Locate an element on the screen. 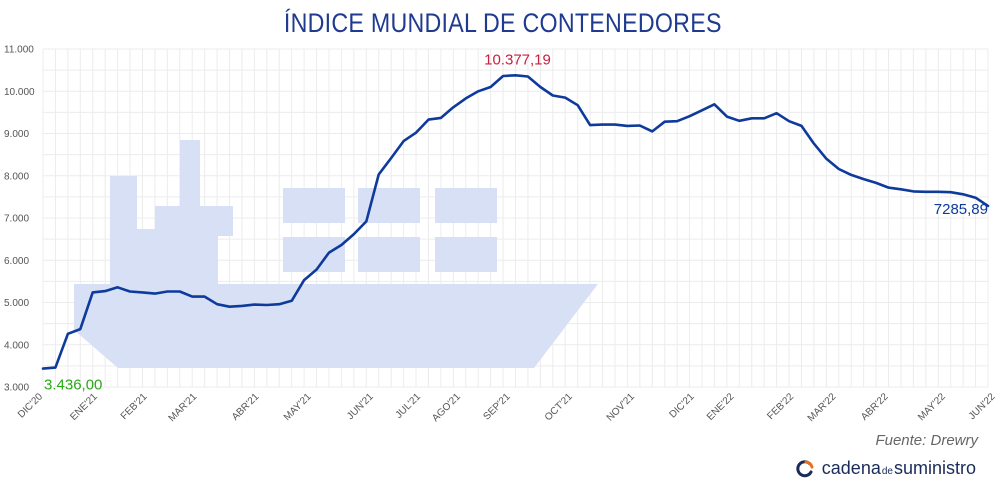 This screenshot has width=1000, height=500. brand-text-de: de is located at coordinates (887, 471).